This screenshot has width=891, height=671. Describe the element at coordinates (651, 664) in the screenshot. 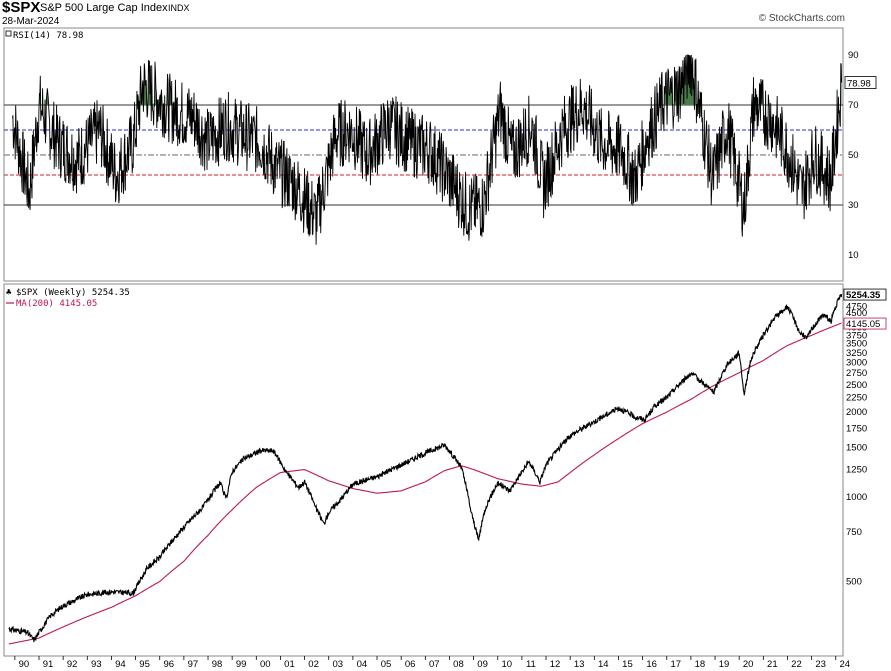

I see `x-tick-label-16: 16` at that location.